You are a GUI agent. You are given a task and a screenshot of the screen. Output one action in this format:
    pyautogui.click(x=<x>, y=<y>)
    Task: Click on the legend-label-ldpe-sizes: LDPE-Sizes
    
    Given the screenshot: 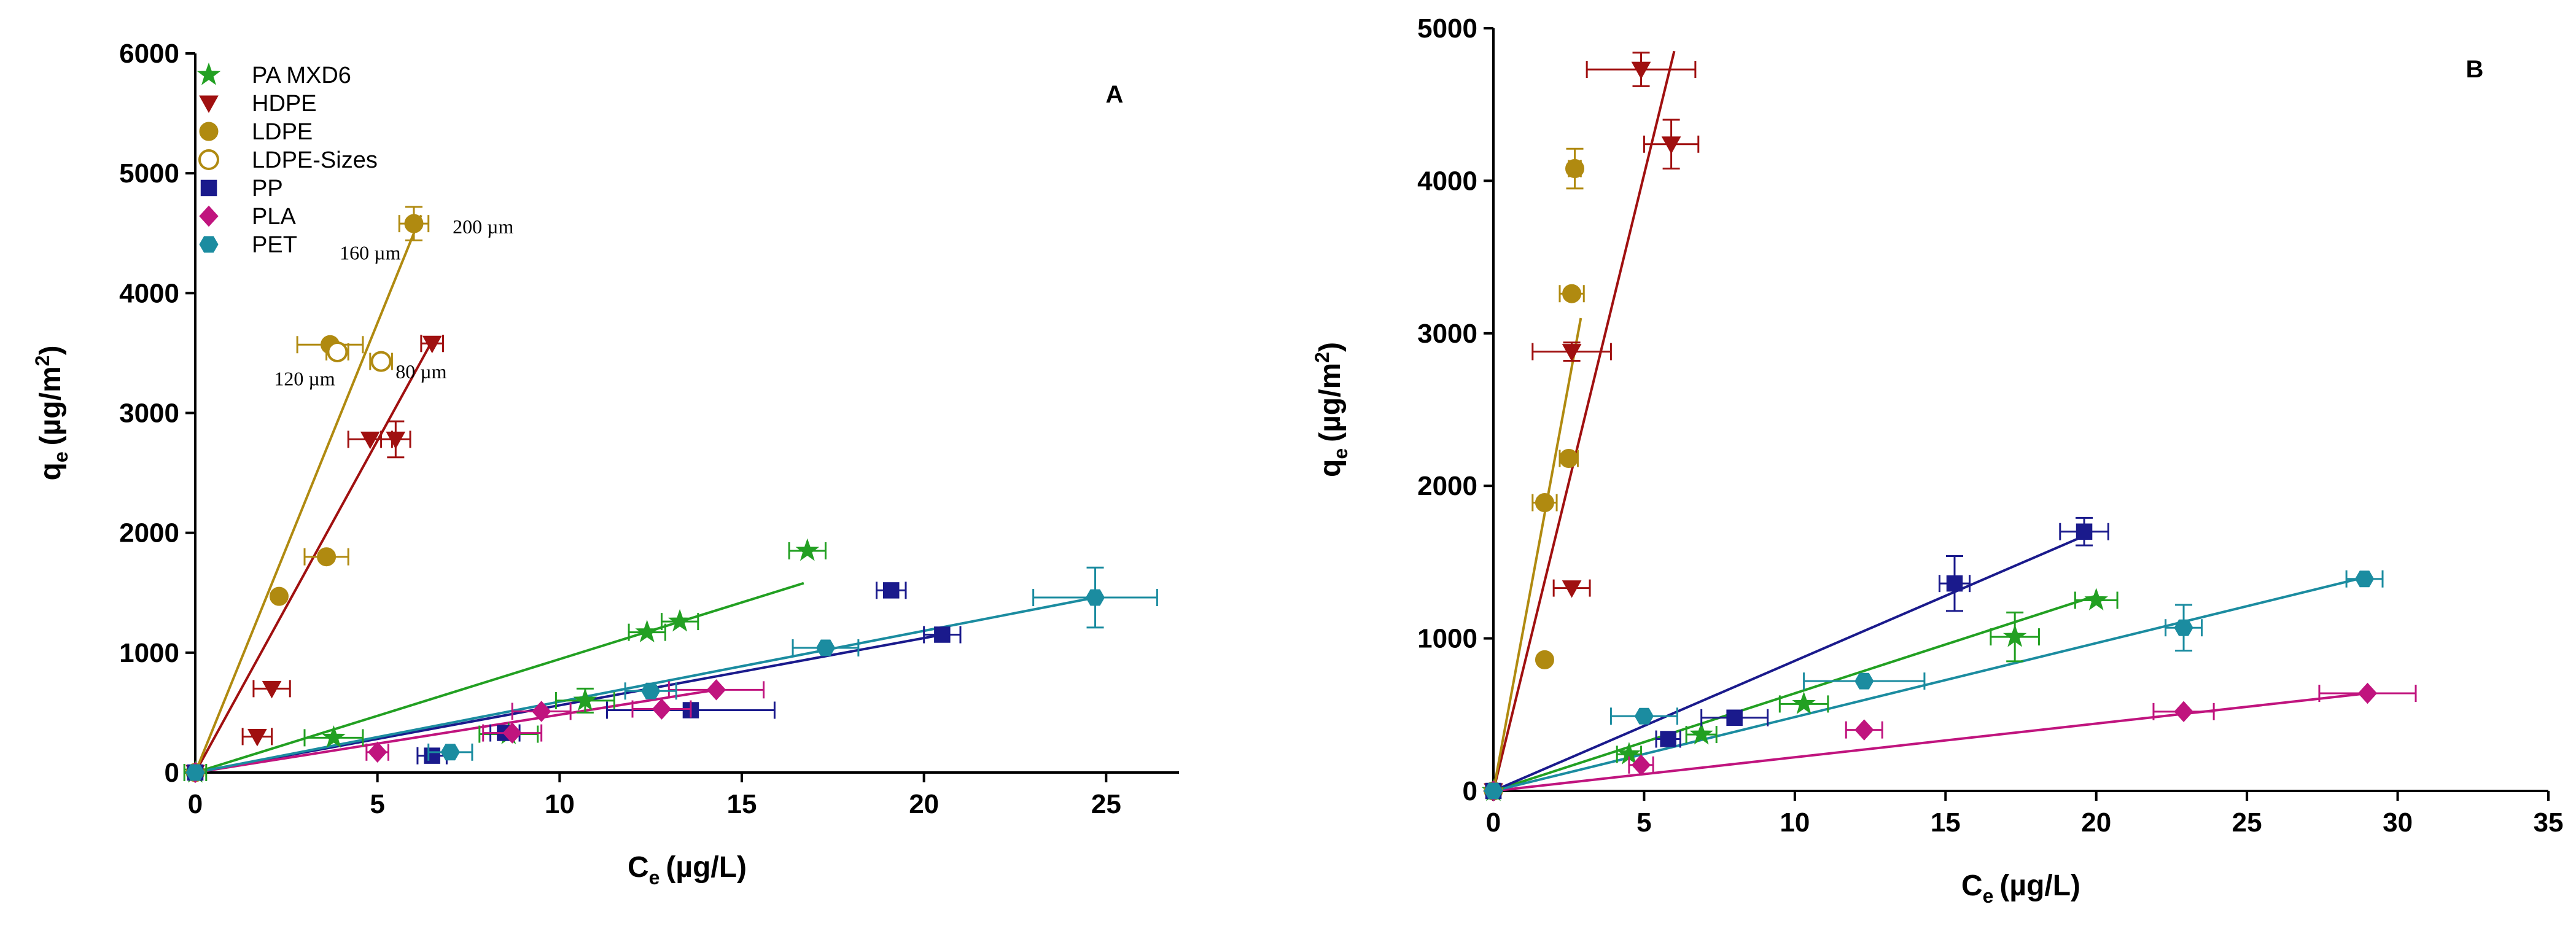 What is the action you would take?
    pyautogui.click(x=315, y=160)
    